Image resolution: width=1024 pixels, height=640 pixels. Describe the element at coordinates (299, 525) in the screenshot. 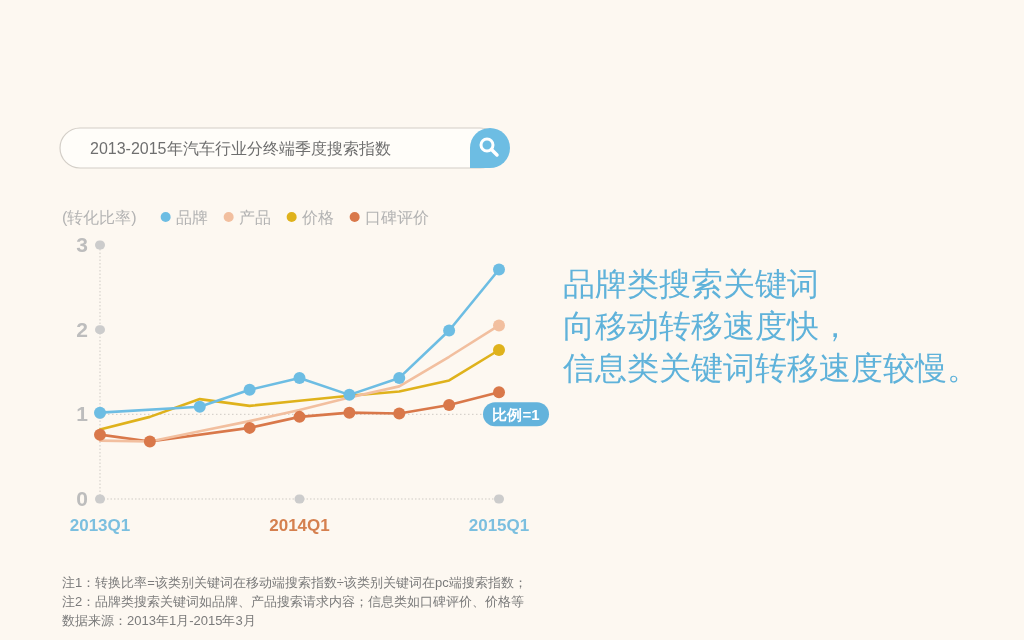

I see `x-tick-label: 2014Q1` at that location.